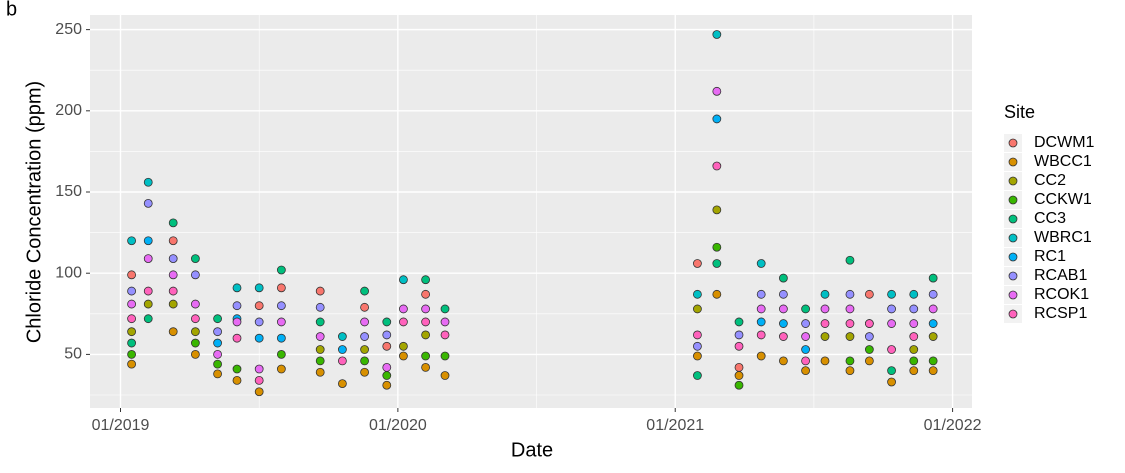 The image size is (1125, 473). Describe the element at coordinates (34, 212) in the screenshot. I see `y-axis-title: Chloride Concentration (ppm)` at that location.